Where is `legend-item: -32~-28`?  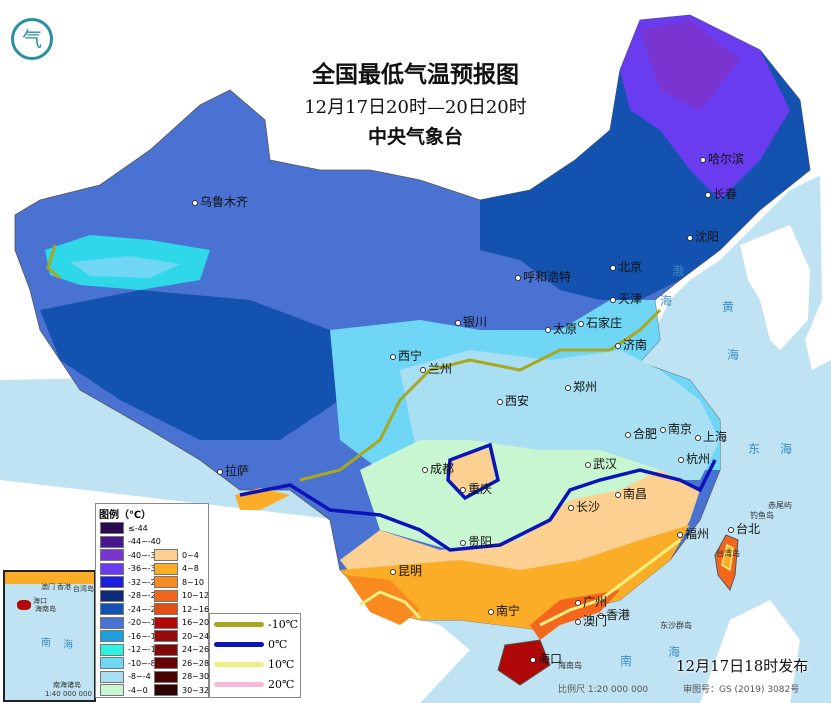
legend-item: -32~-28 is located at coordinates (130, 582).